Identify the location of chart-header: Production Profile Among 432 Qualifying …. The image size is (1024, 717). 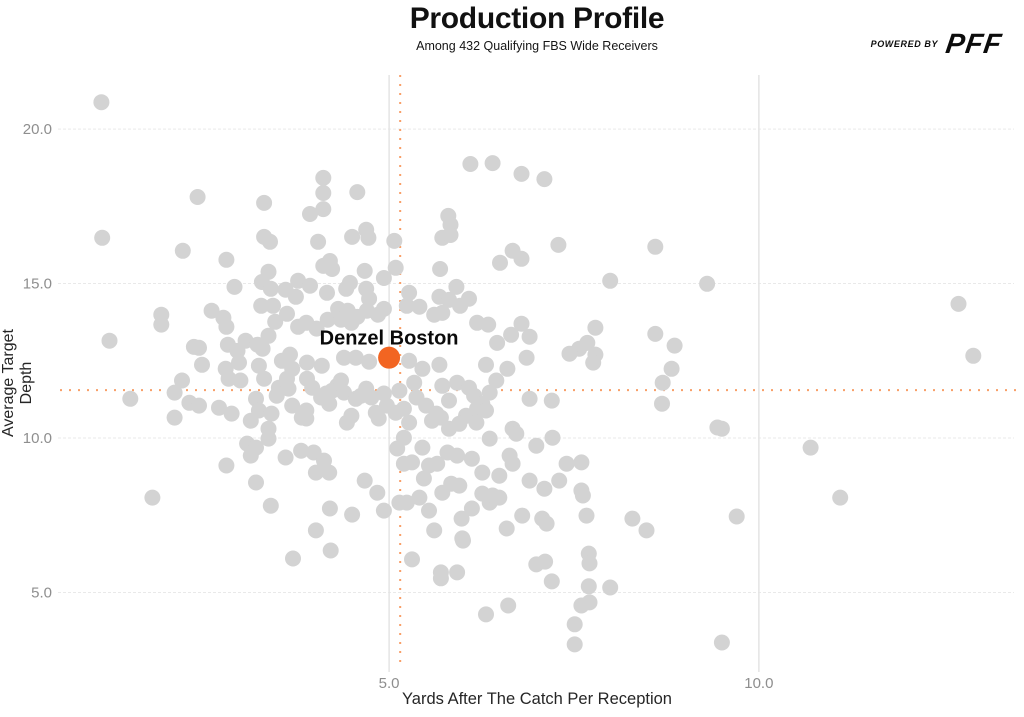
(537, 27).